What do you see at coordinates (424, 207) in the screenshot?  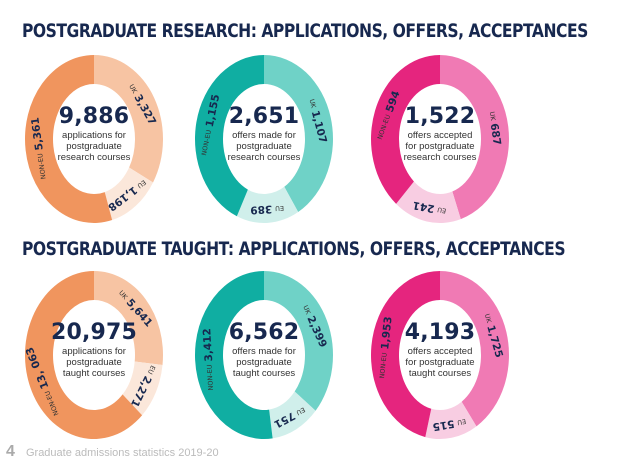 I see `slice-value: 241` at bounding box center [424, 207].